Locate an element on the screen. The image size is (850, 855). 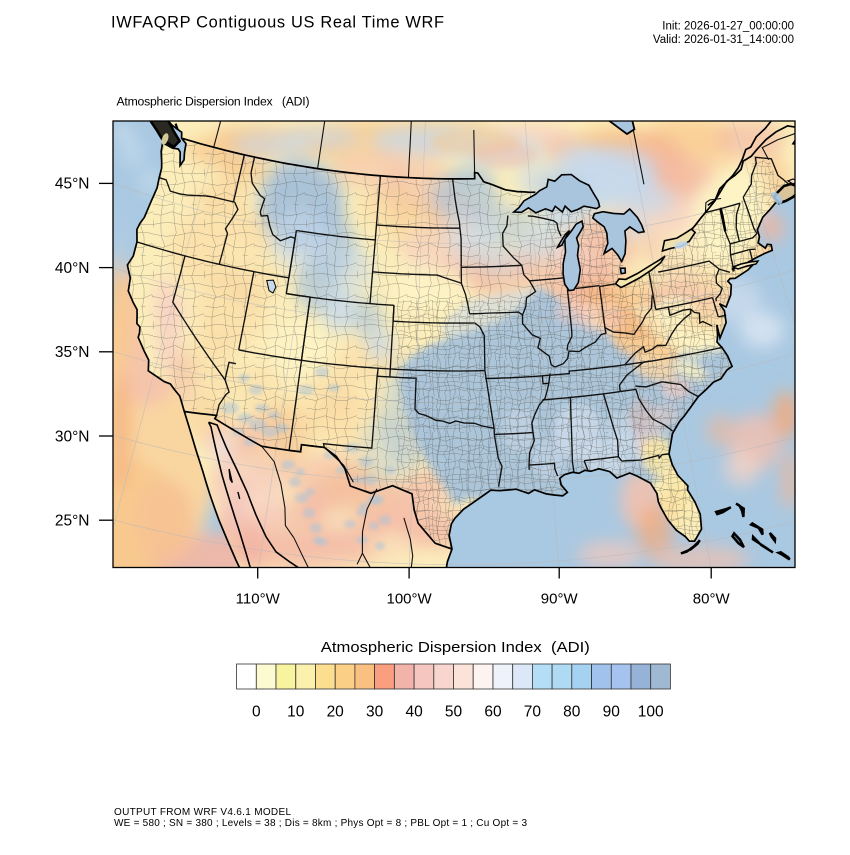
svg-text: 20 is located at coordinates (336, 712).